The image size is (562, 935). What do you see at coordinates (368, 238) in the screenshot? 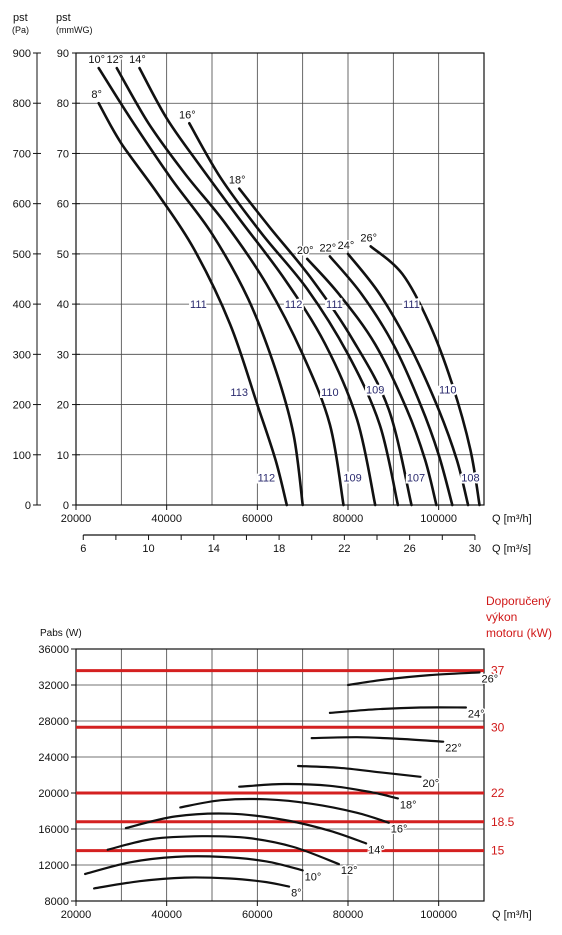
I see `blade-angle-label: 26°` at bounding box center [368, 238].